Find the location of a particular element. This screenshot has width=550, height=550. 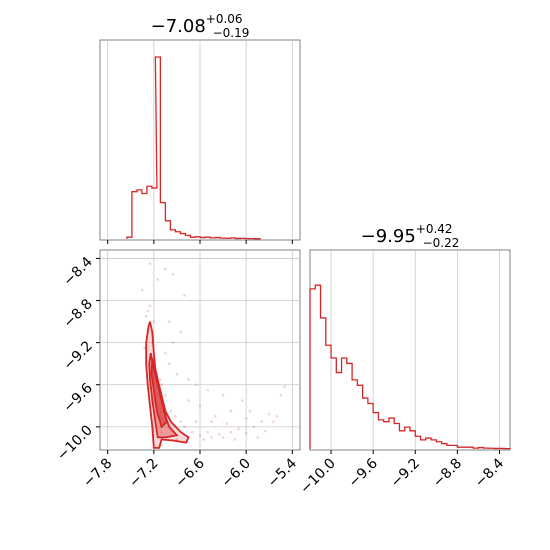

histogram-y-title: −9.95+0.42 −0.22 is located at coordinates (410, 236).